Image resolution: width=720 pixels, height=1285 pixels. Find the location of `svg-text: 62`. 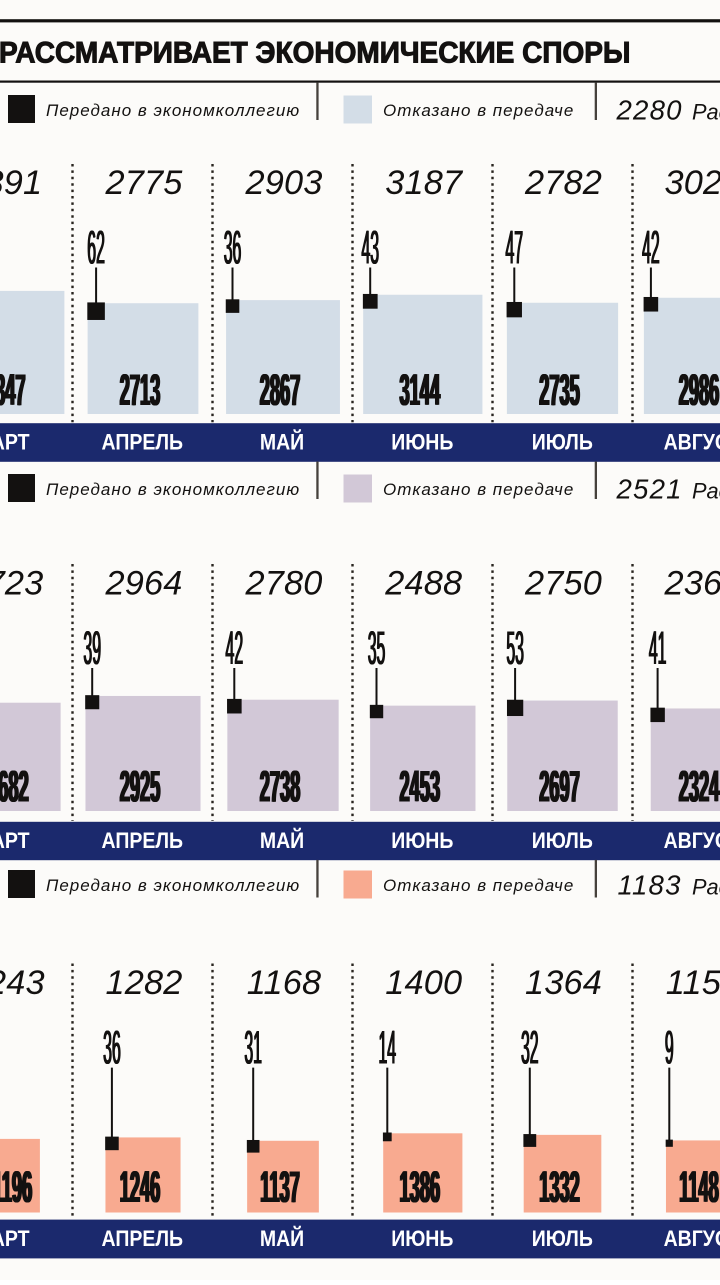

svg-text: 62 is located at coordinates (97, 248).